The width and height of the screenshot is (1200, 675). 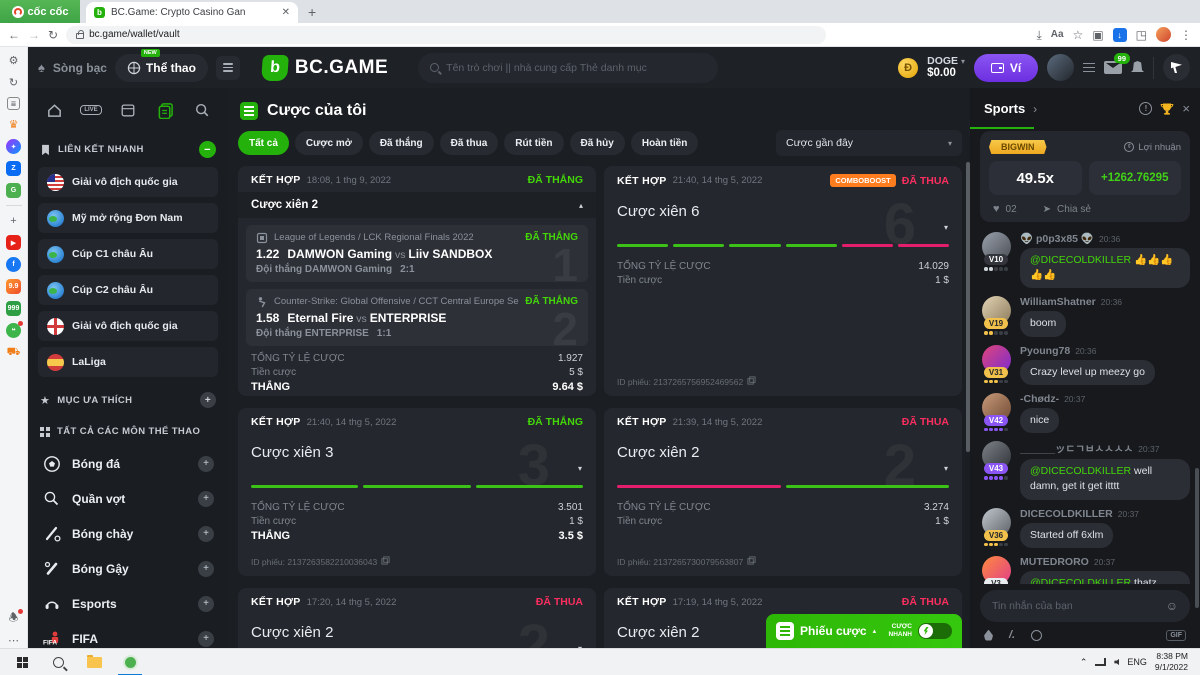 What do you see at coordinates (1089, 67) in the screenshot?
I see `profile-menu-icon` at bounding box center [1089, 67].